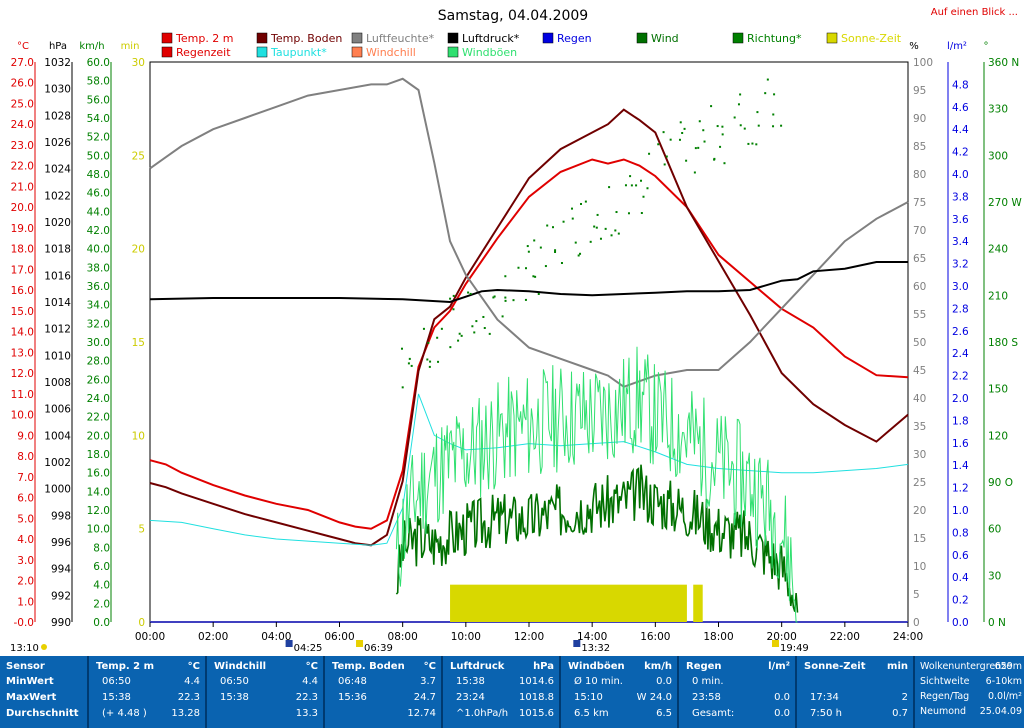 The width and height of the screenshot is (1024, 728). Describe the element at coordinates (904, 697) in the screenshot. I see `table-value: 2` at that location.